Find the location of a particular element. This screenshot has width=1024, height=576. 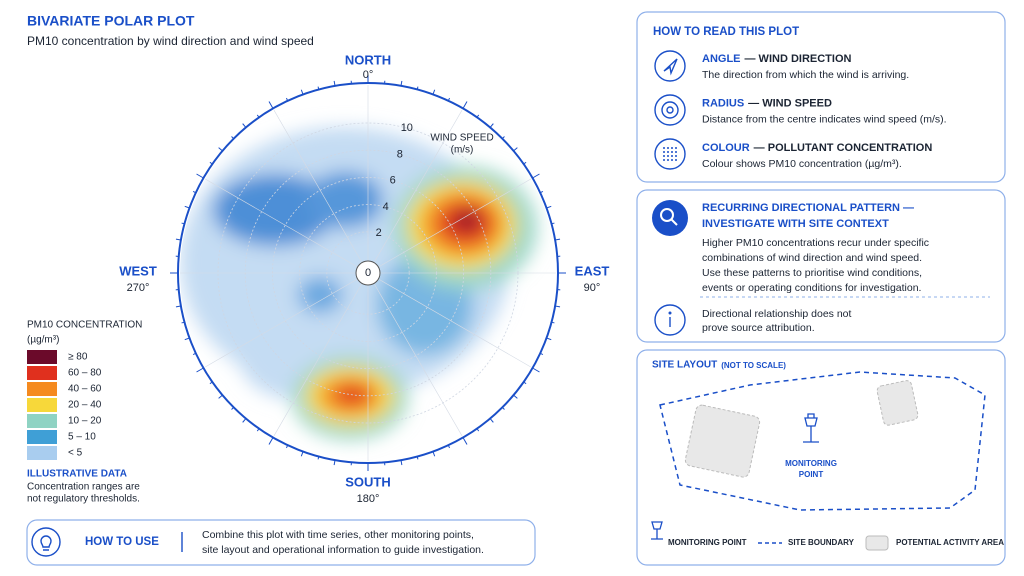

monitor-label: MONITORING is located at coordinates (811, 463).